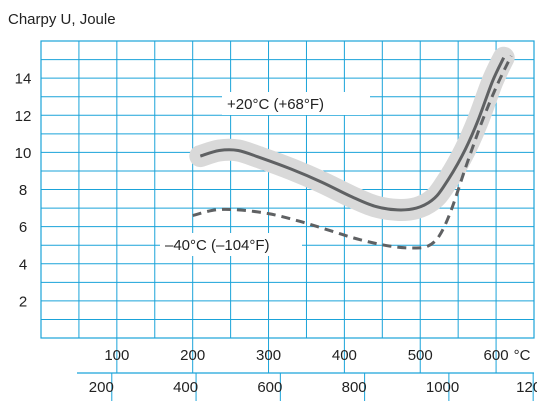  Describe the element at coordinates (268, 355) in the screenshot. I see `x-celsius-tick-label: 300` at that location.